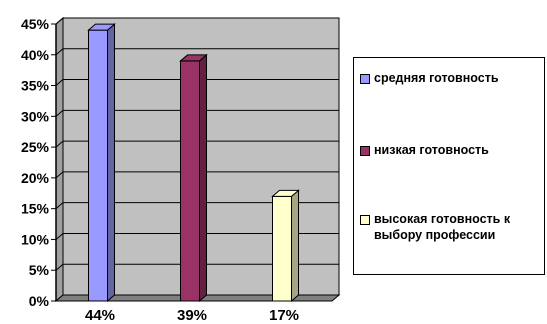  I want to click on y-axis: 0% 5% 10% 15% 20% 25% 30% 35% 40% 45%, so click(39, 162).